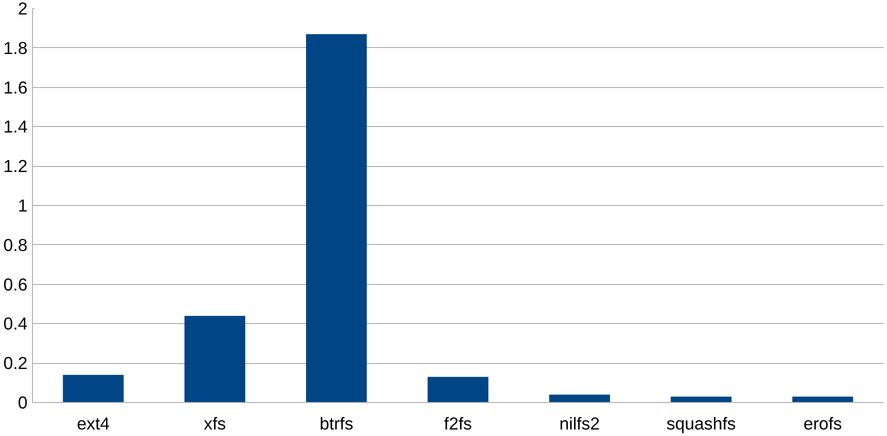 Image resolution: width=887 pixels, height=436 pixels. Describe the element at coordinates (15, 324) in the screenshot. I see `y-tick-label: 0.4` at that location.